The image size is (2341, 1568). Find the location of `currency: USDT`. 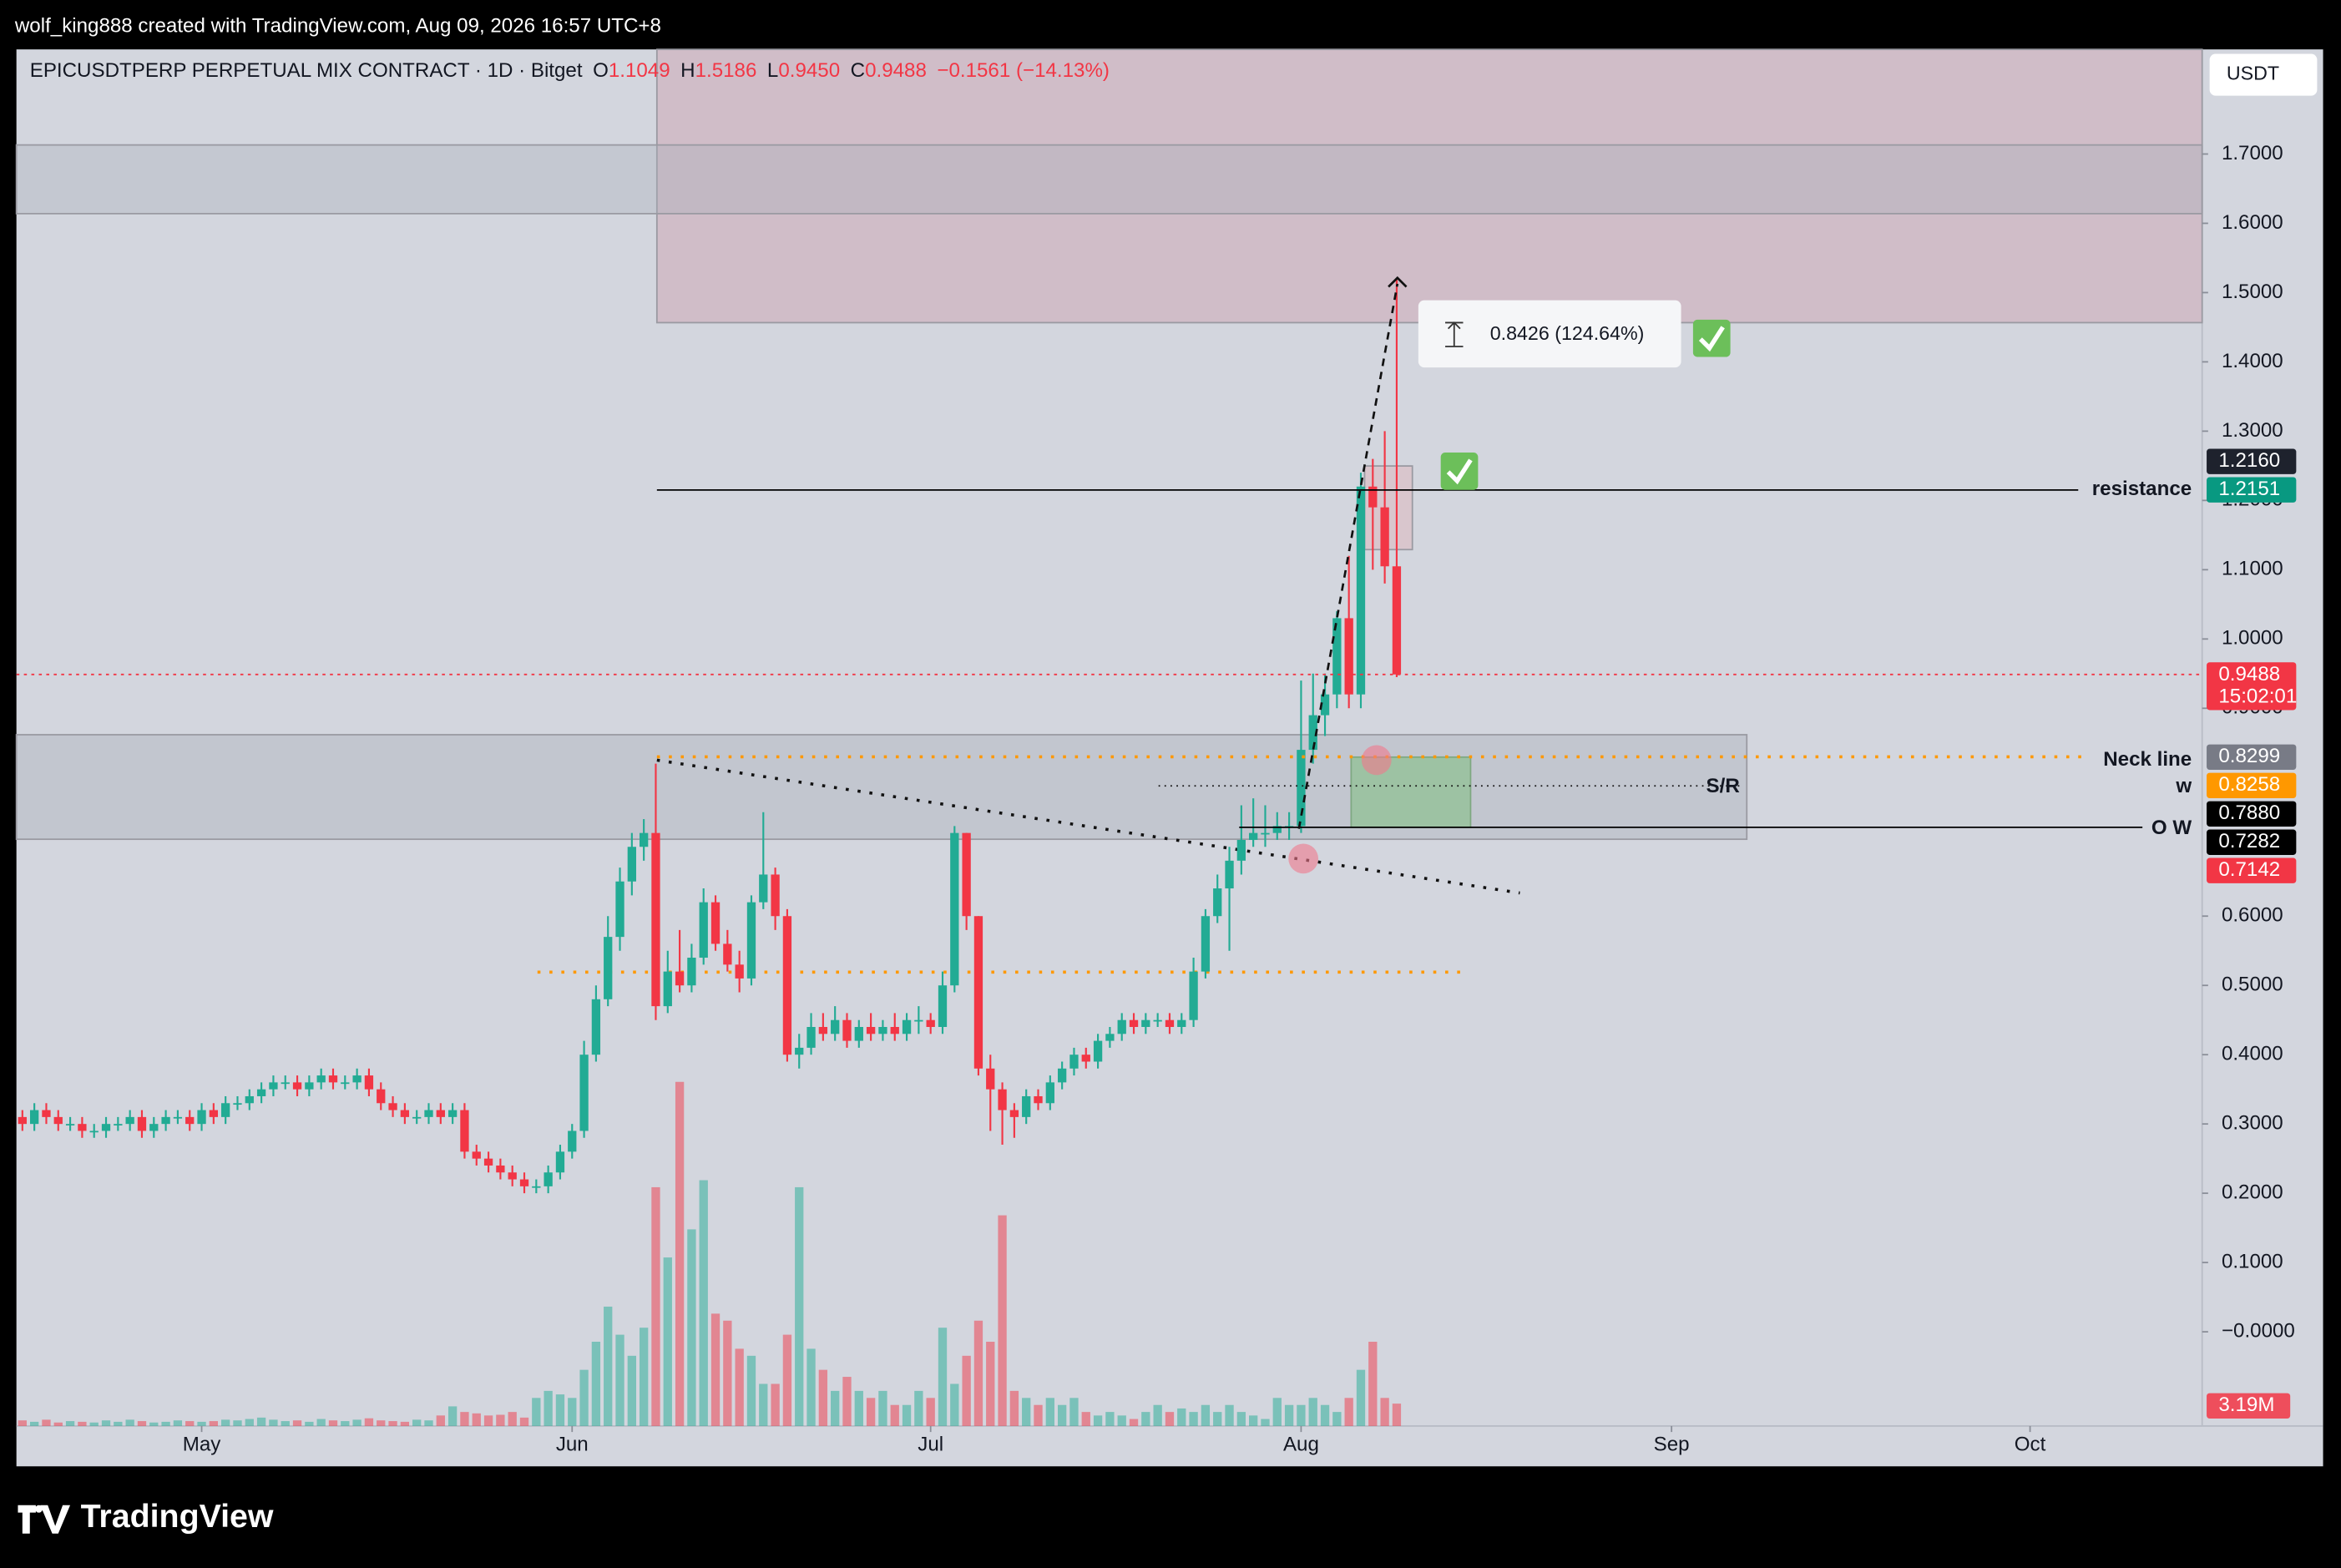

currency: USDT is located at coordinates (2253, 73).